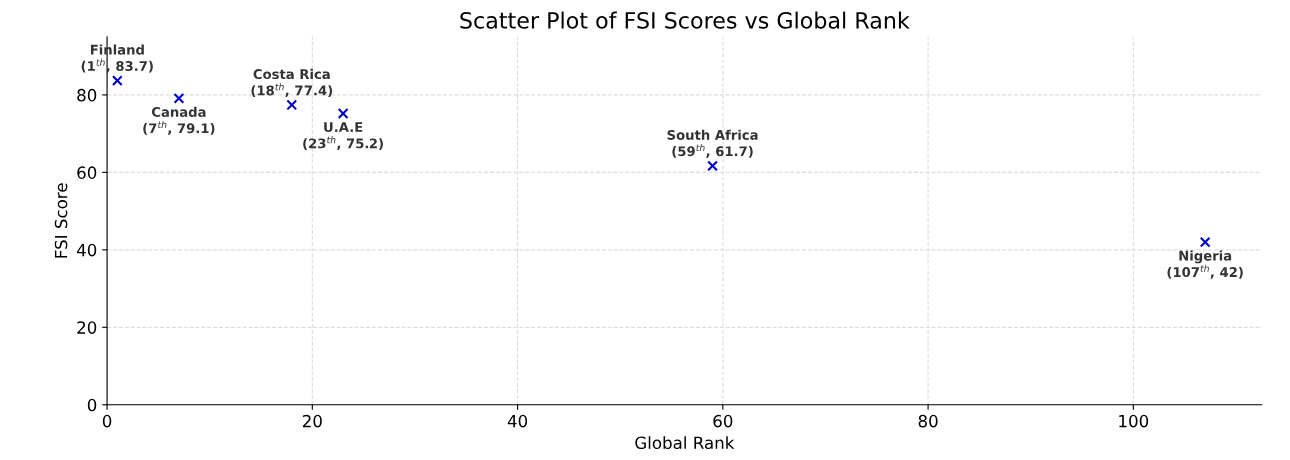  What do you see at coordinates (723, 421) in the screenshot?
I see `x-tick-label: 60` at bounding box center [723, 421].